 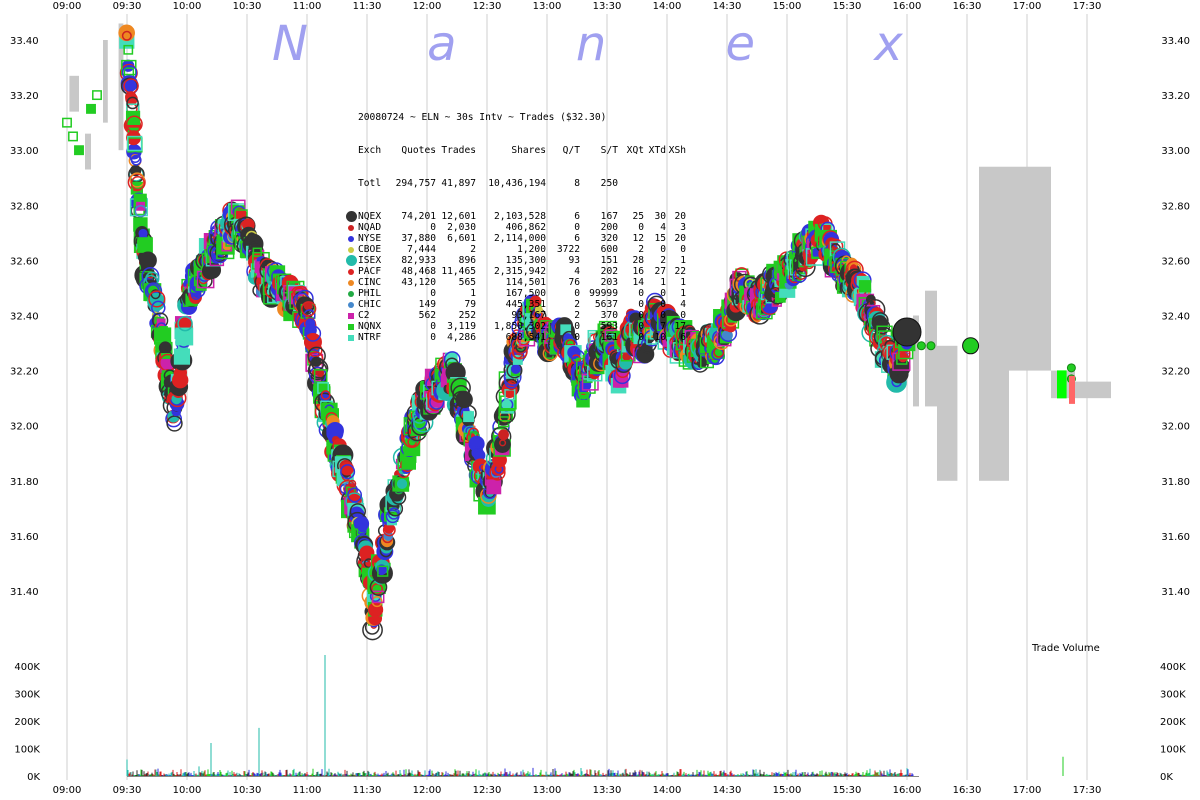 I want to click on exchange-cell-xqt: 2, so click(x=641, y=249).